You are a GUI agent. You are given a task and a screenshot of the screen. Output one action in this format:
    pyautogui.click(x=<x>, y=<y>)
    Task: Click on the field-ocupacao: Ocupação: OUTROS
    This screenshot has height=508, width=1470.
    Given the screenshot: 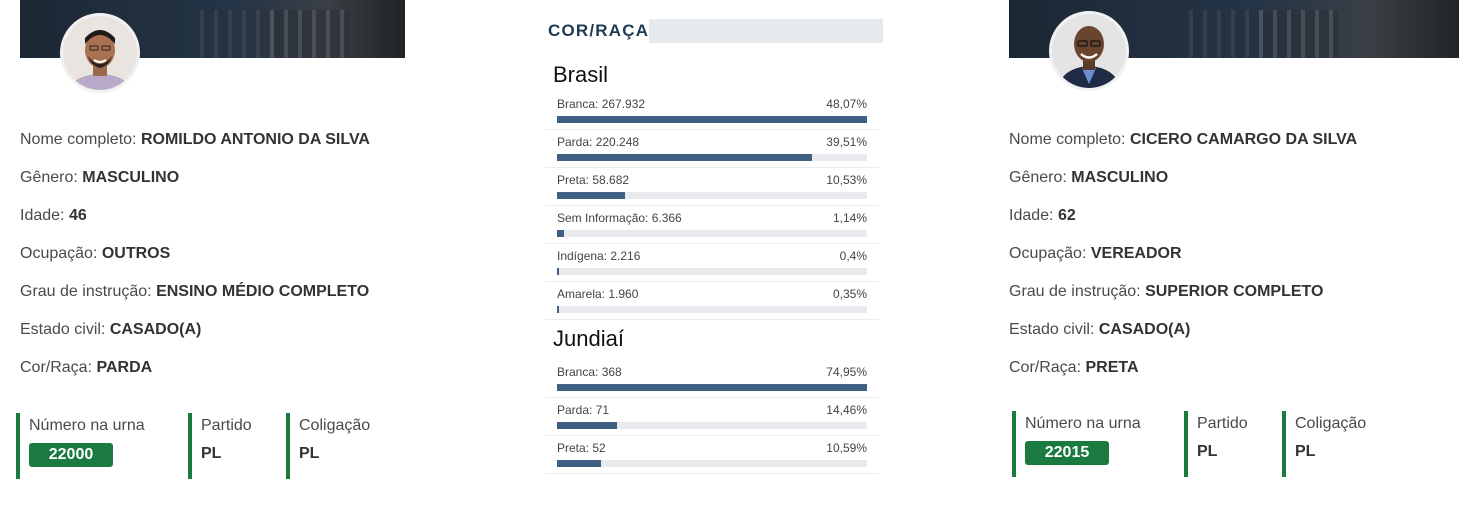 What is the action you would take?
    pyautogui.click(x=195, y=261)
    